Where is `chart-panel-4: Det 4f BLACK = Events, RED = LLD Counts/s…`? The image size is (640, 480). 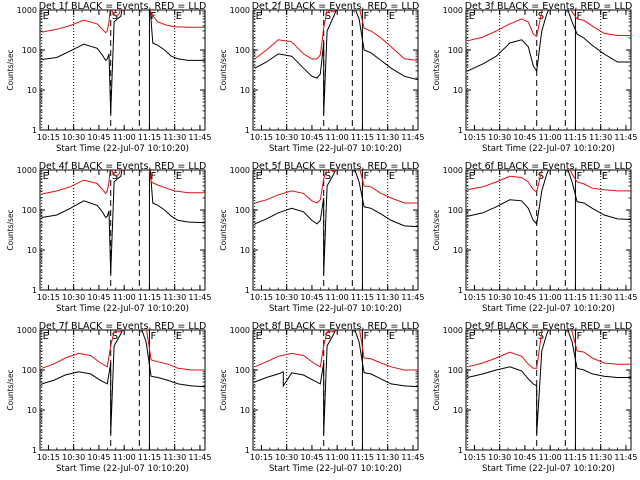 chart-panel-4: Det 4f BLACK = Events, RED = LLD Counts/s… is located at coordinates (108, 237).